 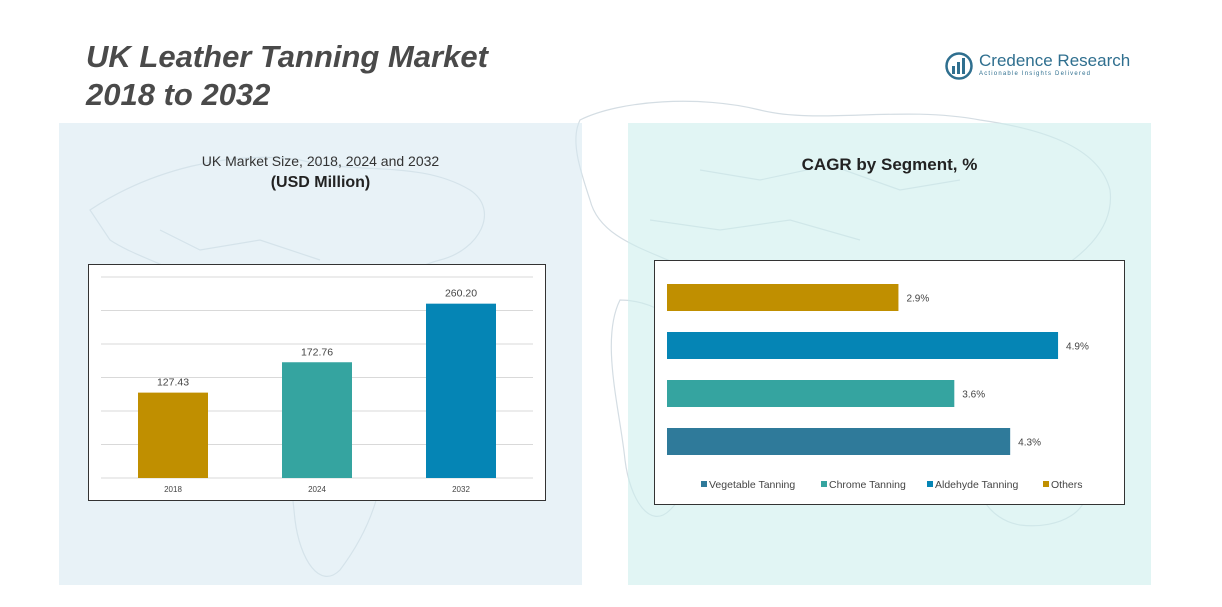 I want to click on title-line-1: UK Leather Tanning Market, so click(x=287, y=56).